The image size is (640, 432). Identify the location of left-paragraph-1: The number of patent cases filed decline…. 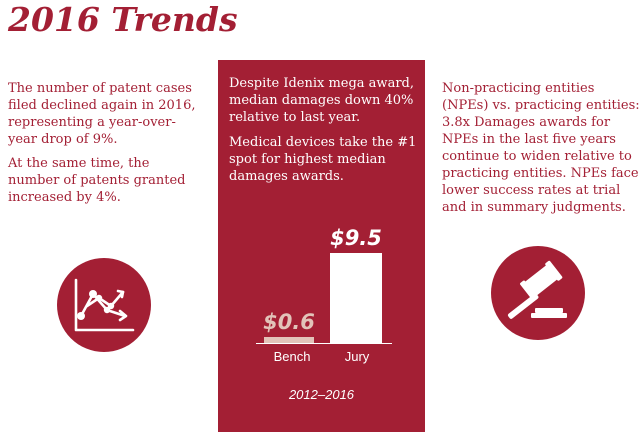
(102, 114).